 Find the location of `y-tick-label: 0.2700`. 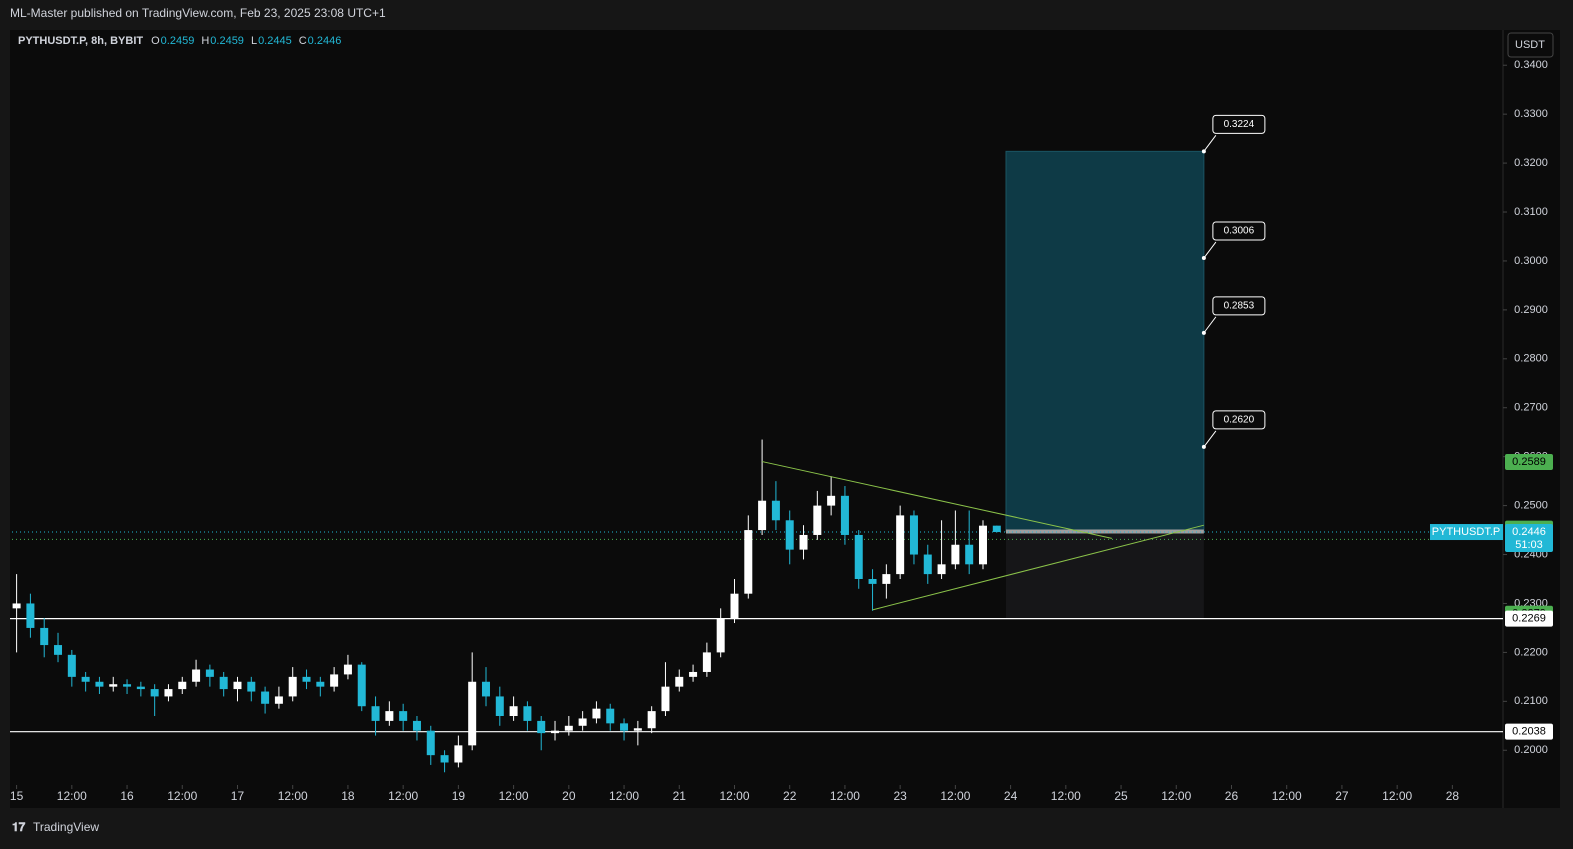

y-tick-label: 0.2700 is located at coordinates (1531, 408).